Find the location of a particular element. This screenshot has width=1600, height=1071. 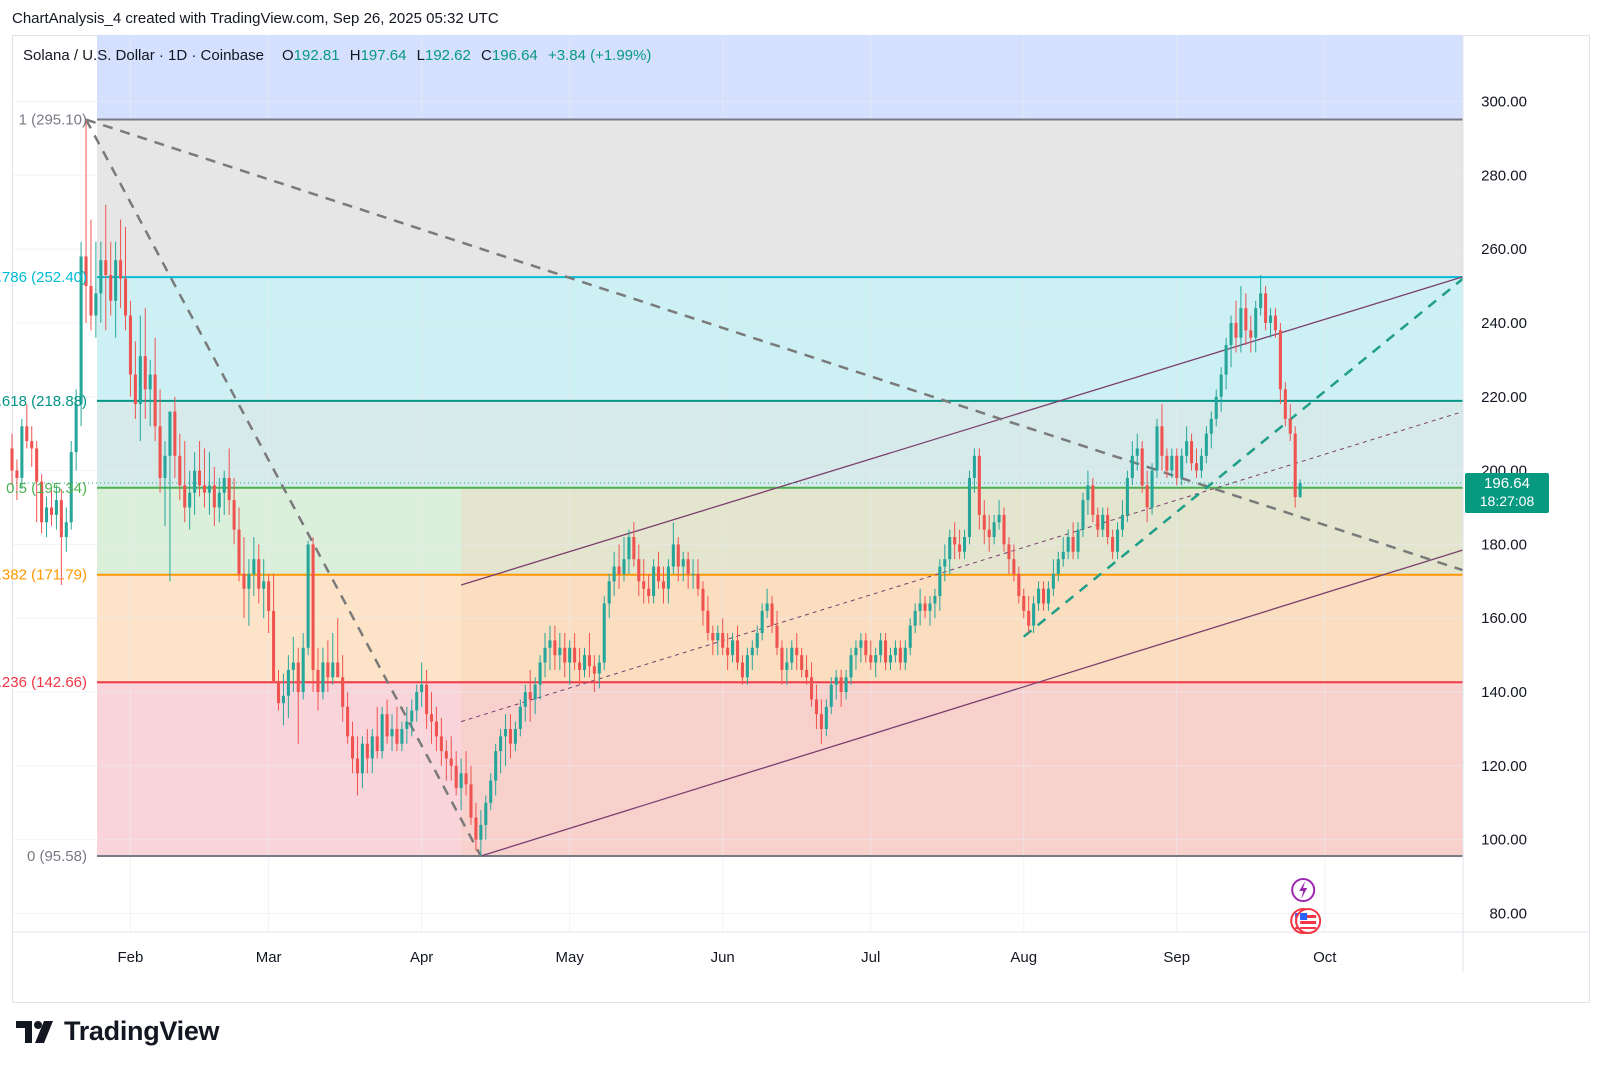

event-markers is located at coordinates (1306, 906).